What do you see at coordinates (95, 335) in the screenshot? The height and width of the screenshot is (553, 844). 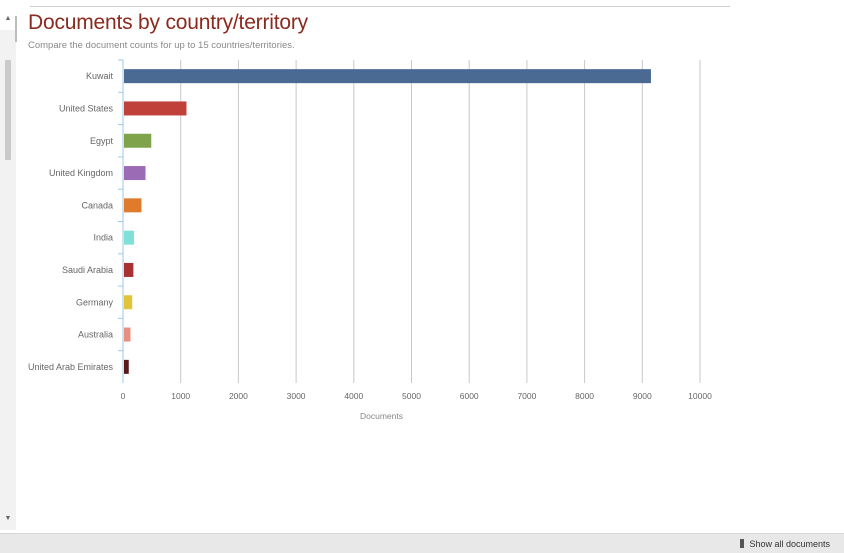 I see `category-label: Australia` at bounding box center [95, 335].